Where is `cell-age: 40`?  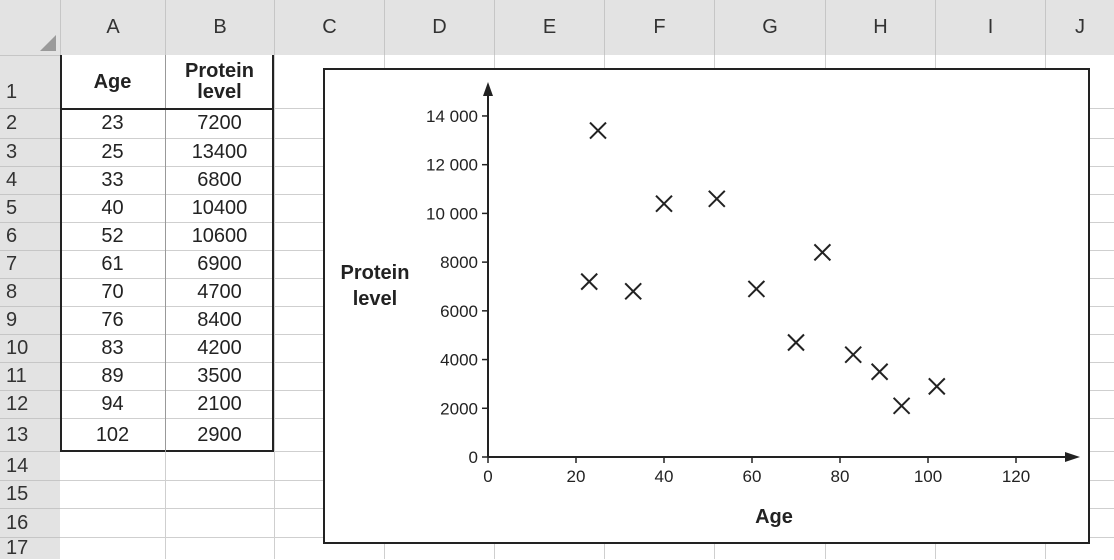
cell-age: 40 is located at coordinates (112, 208).